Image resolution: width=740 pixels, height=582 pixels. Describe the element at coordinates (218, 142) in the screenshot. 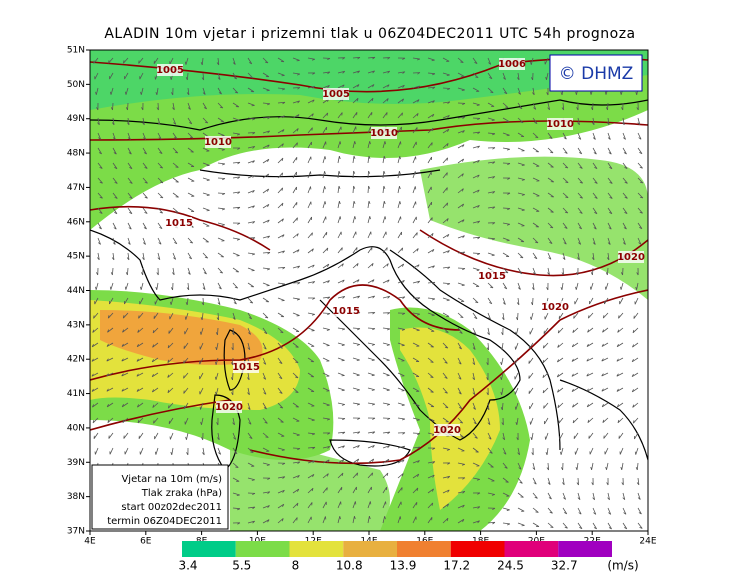

I see `isobar-label-bg` at that location.